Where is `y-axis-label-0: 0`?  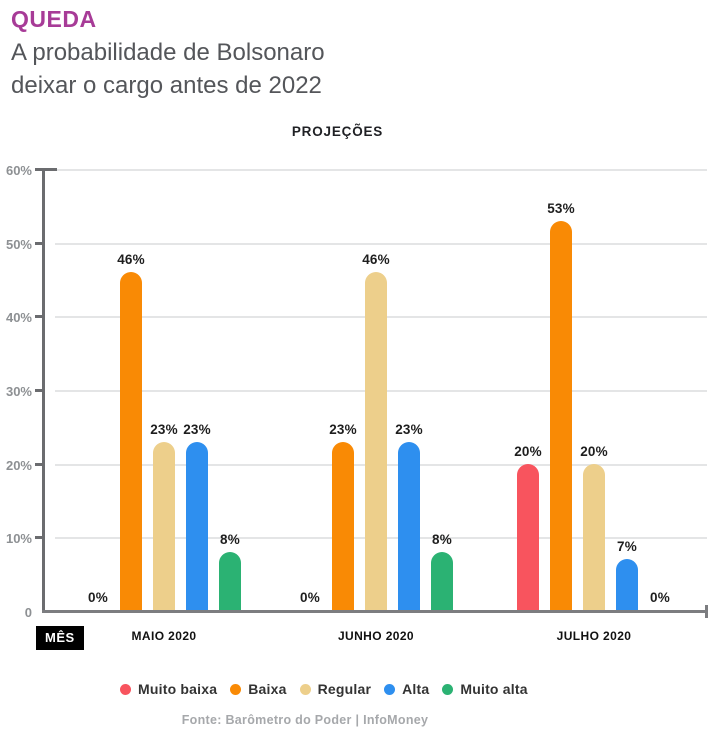
y-axis-label-0: 0 is located at coordinates (28, 612).